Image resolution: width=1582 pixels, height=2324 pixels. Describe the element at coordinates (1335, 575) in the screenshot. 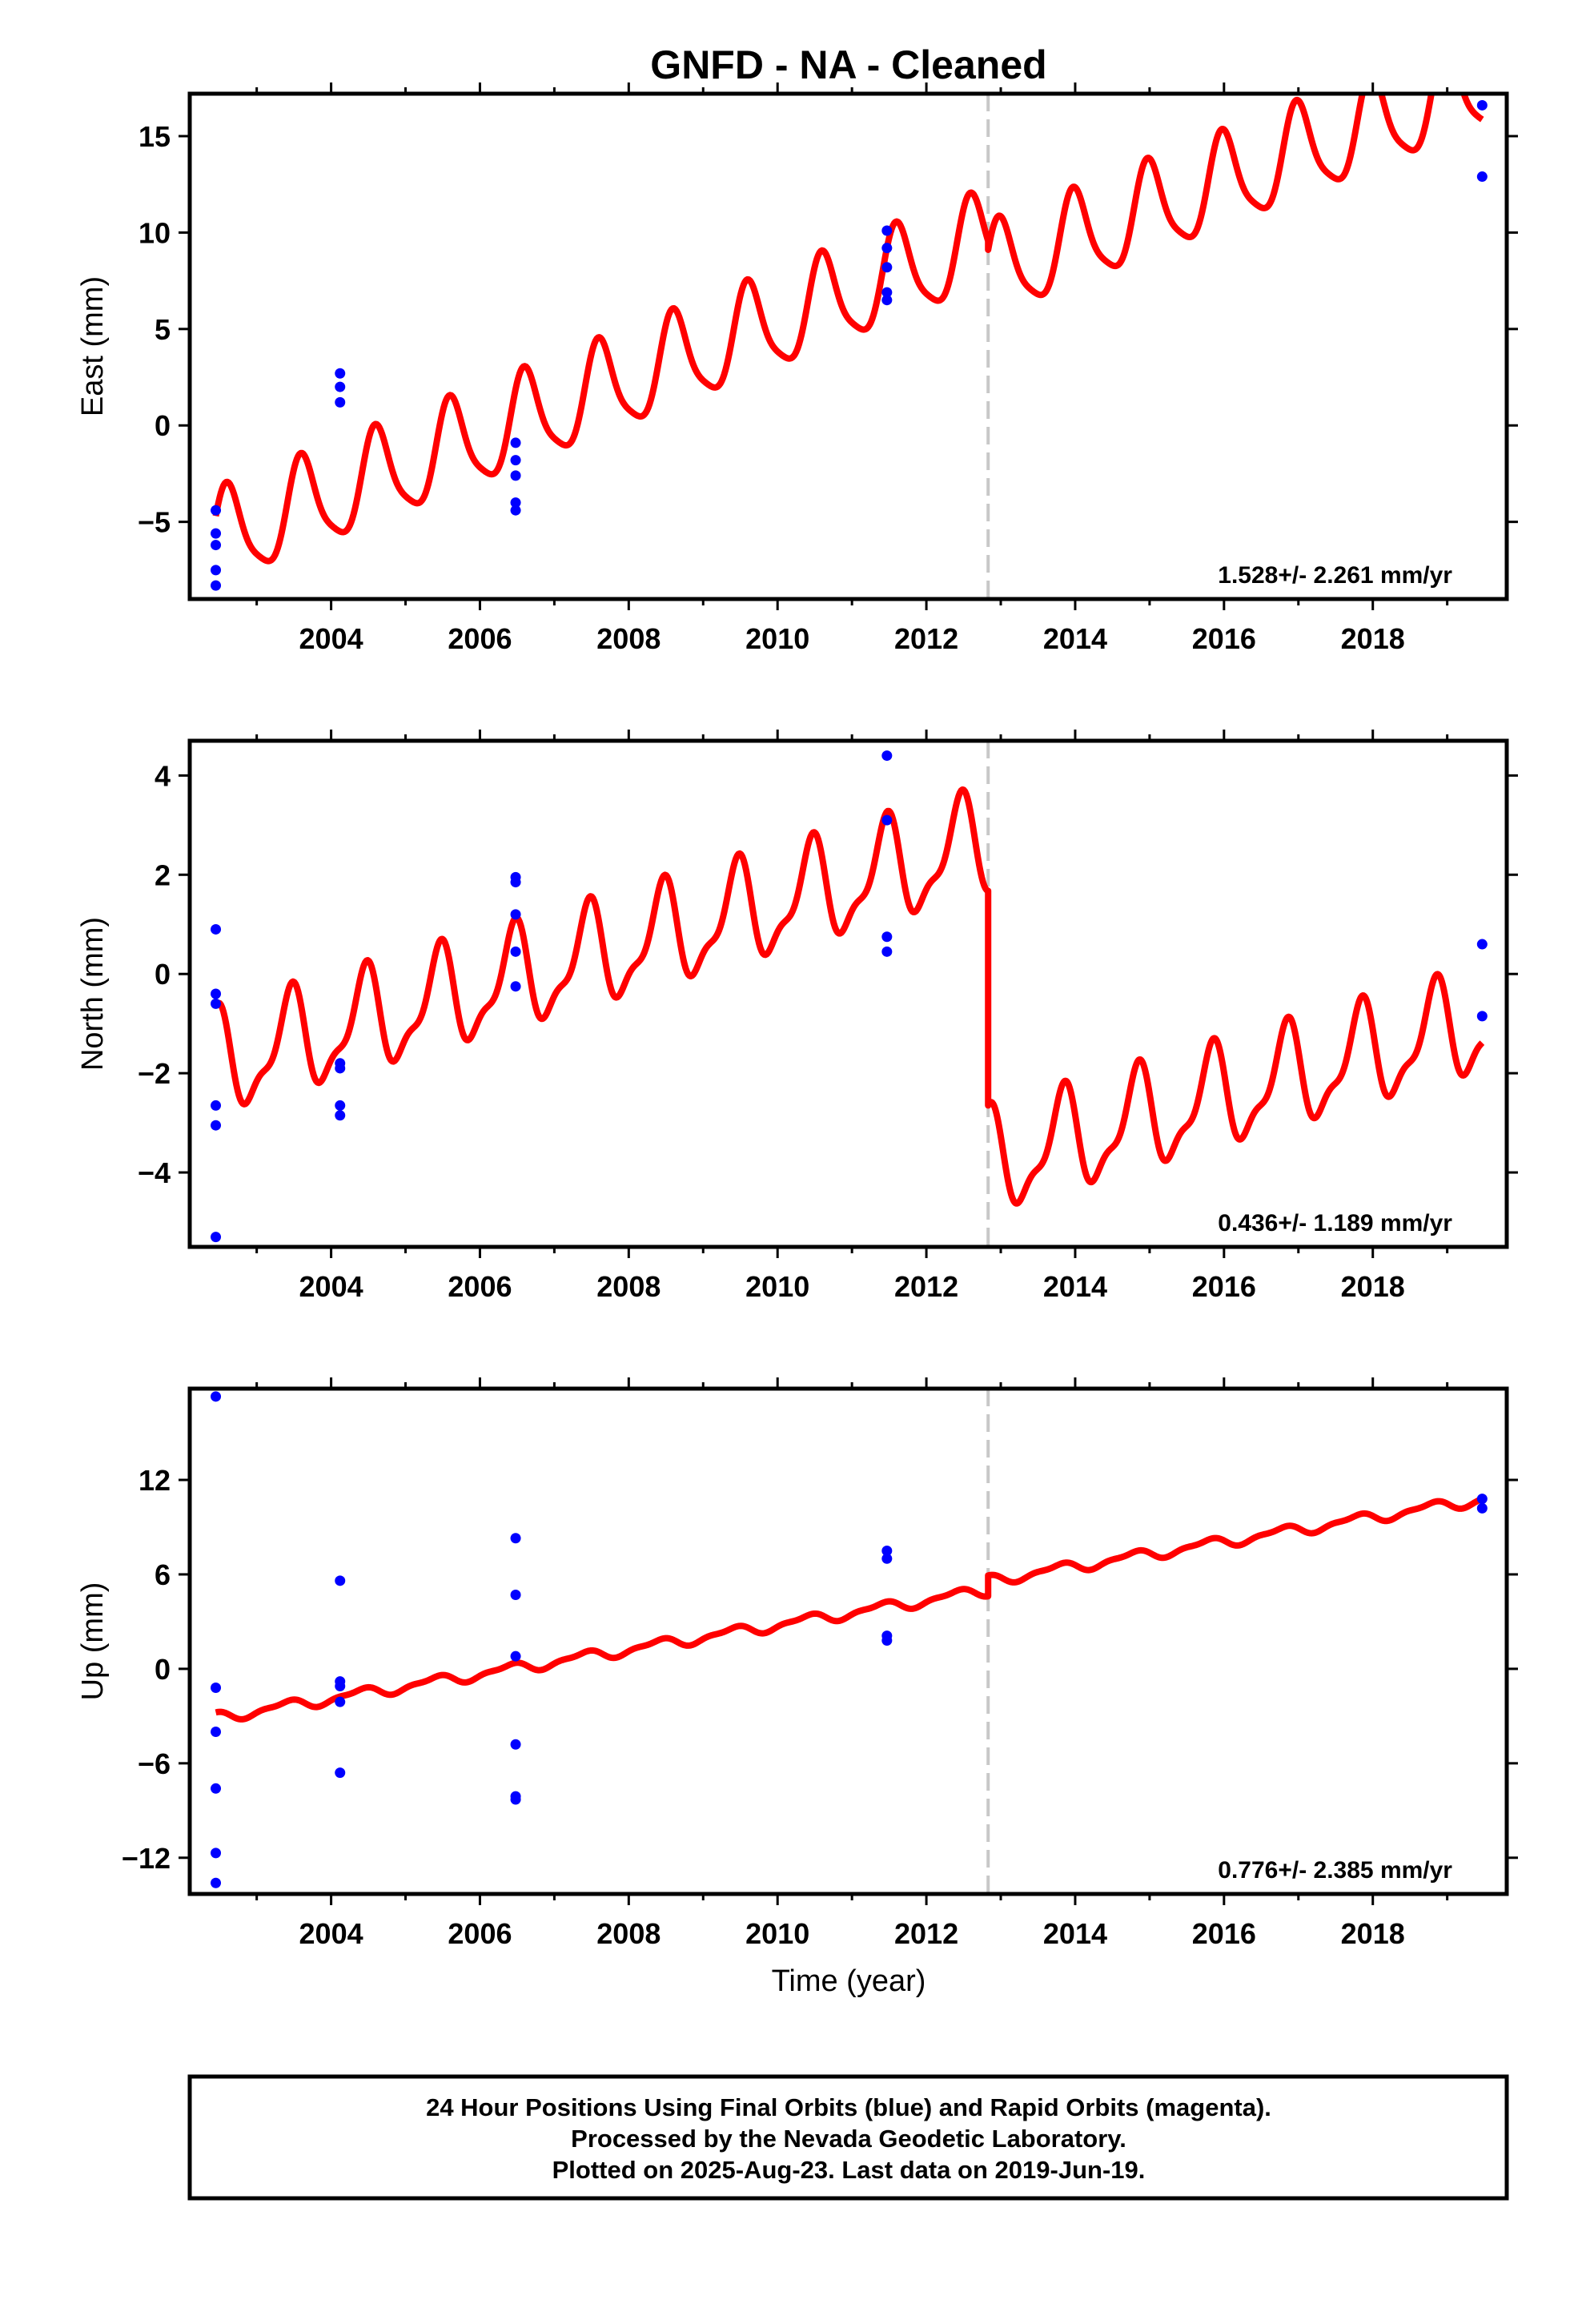

I see `velocity-label: 1.528+/- 2.261 mm/yr` at that location.